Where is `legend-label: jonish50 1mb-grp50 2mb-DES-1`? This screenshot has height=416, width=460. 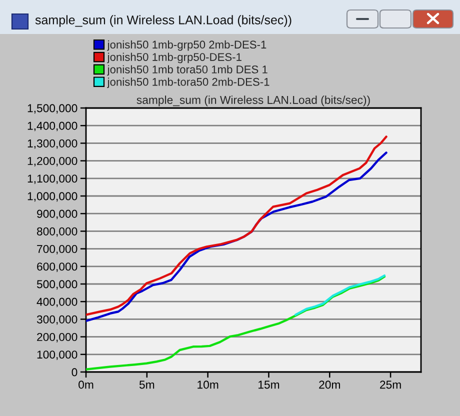 legend-label: jonish50 1mb-grp50 2mb-DES-1 is located at coordinates (186, 45).